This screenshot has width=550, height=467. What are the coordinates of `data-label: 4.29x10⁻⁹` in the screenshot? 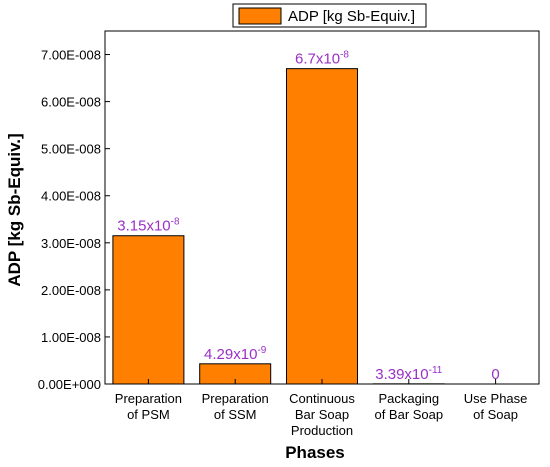 It's located at (235, 354).